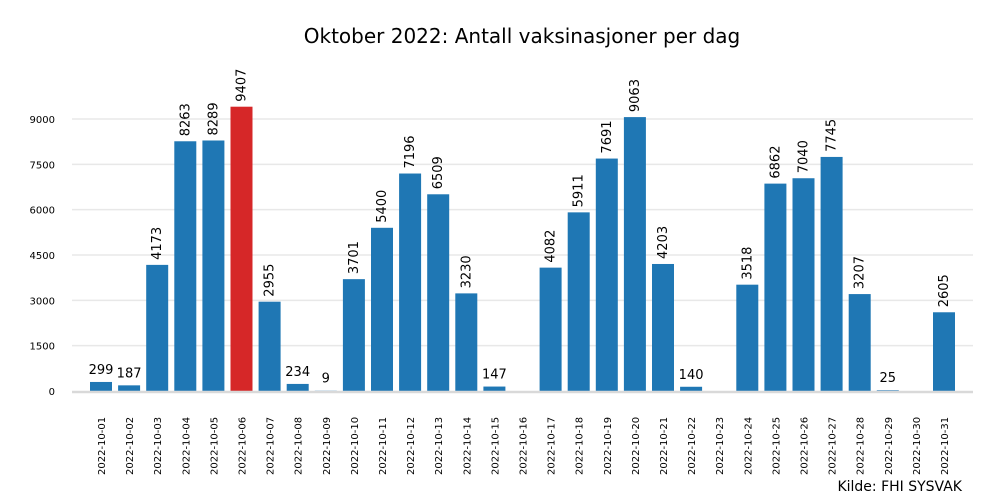  I want to click on value-label: 234, so click(297, 372).